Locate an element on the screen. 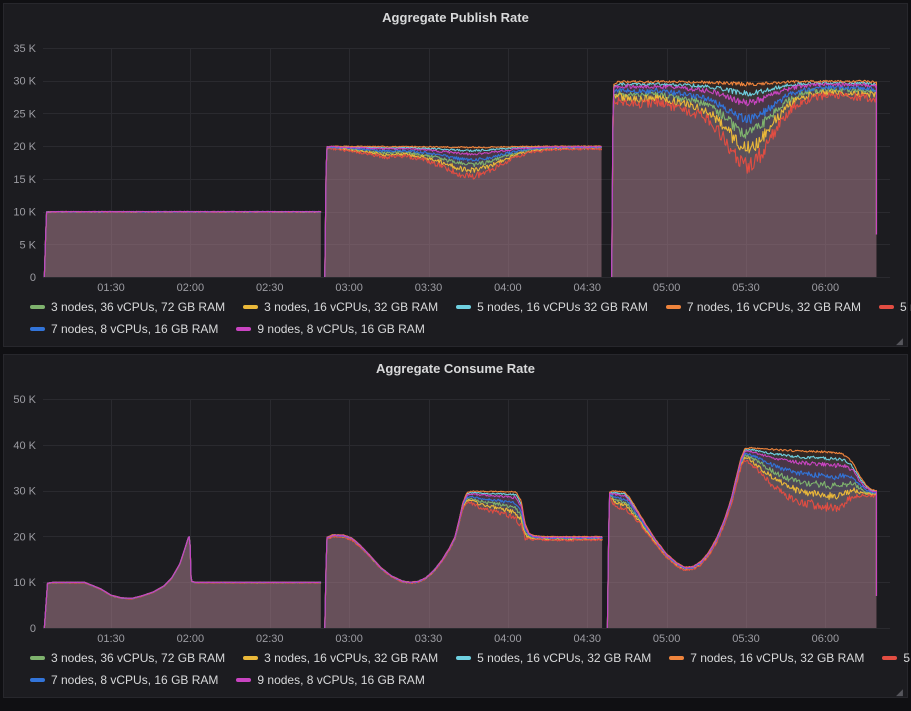 The image size is (911, 711). legend-label: 5 nodes, 16 vCPUs, 32 GB RAM is located at coordinates (564, 658).